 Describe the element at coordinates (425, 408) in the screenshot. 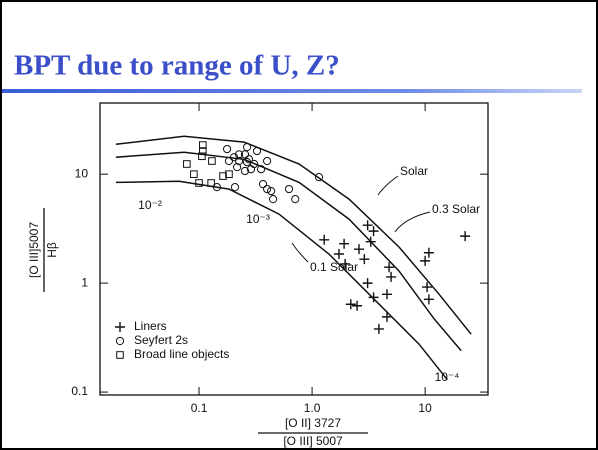

I see `x-tick-label: 10` at that location.